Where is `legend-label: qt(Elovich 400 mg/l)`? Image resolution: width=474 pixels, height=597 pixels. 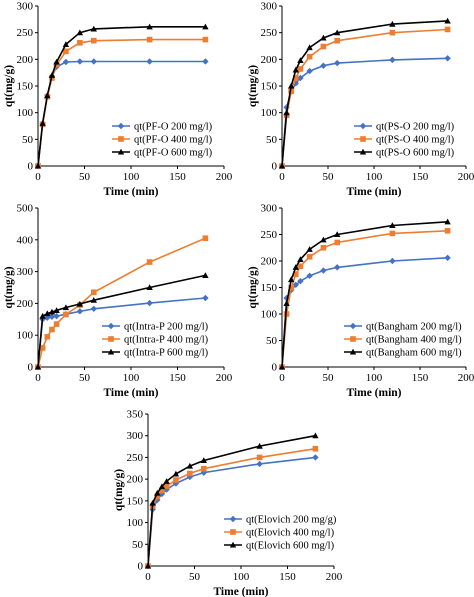 legend-label: qt(Elovich 400 mg/l) is located at coordinates (290, 533).